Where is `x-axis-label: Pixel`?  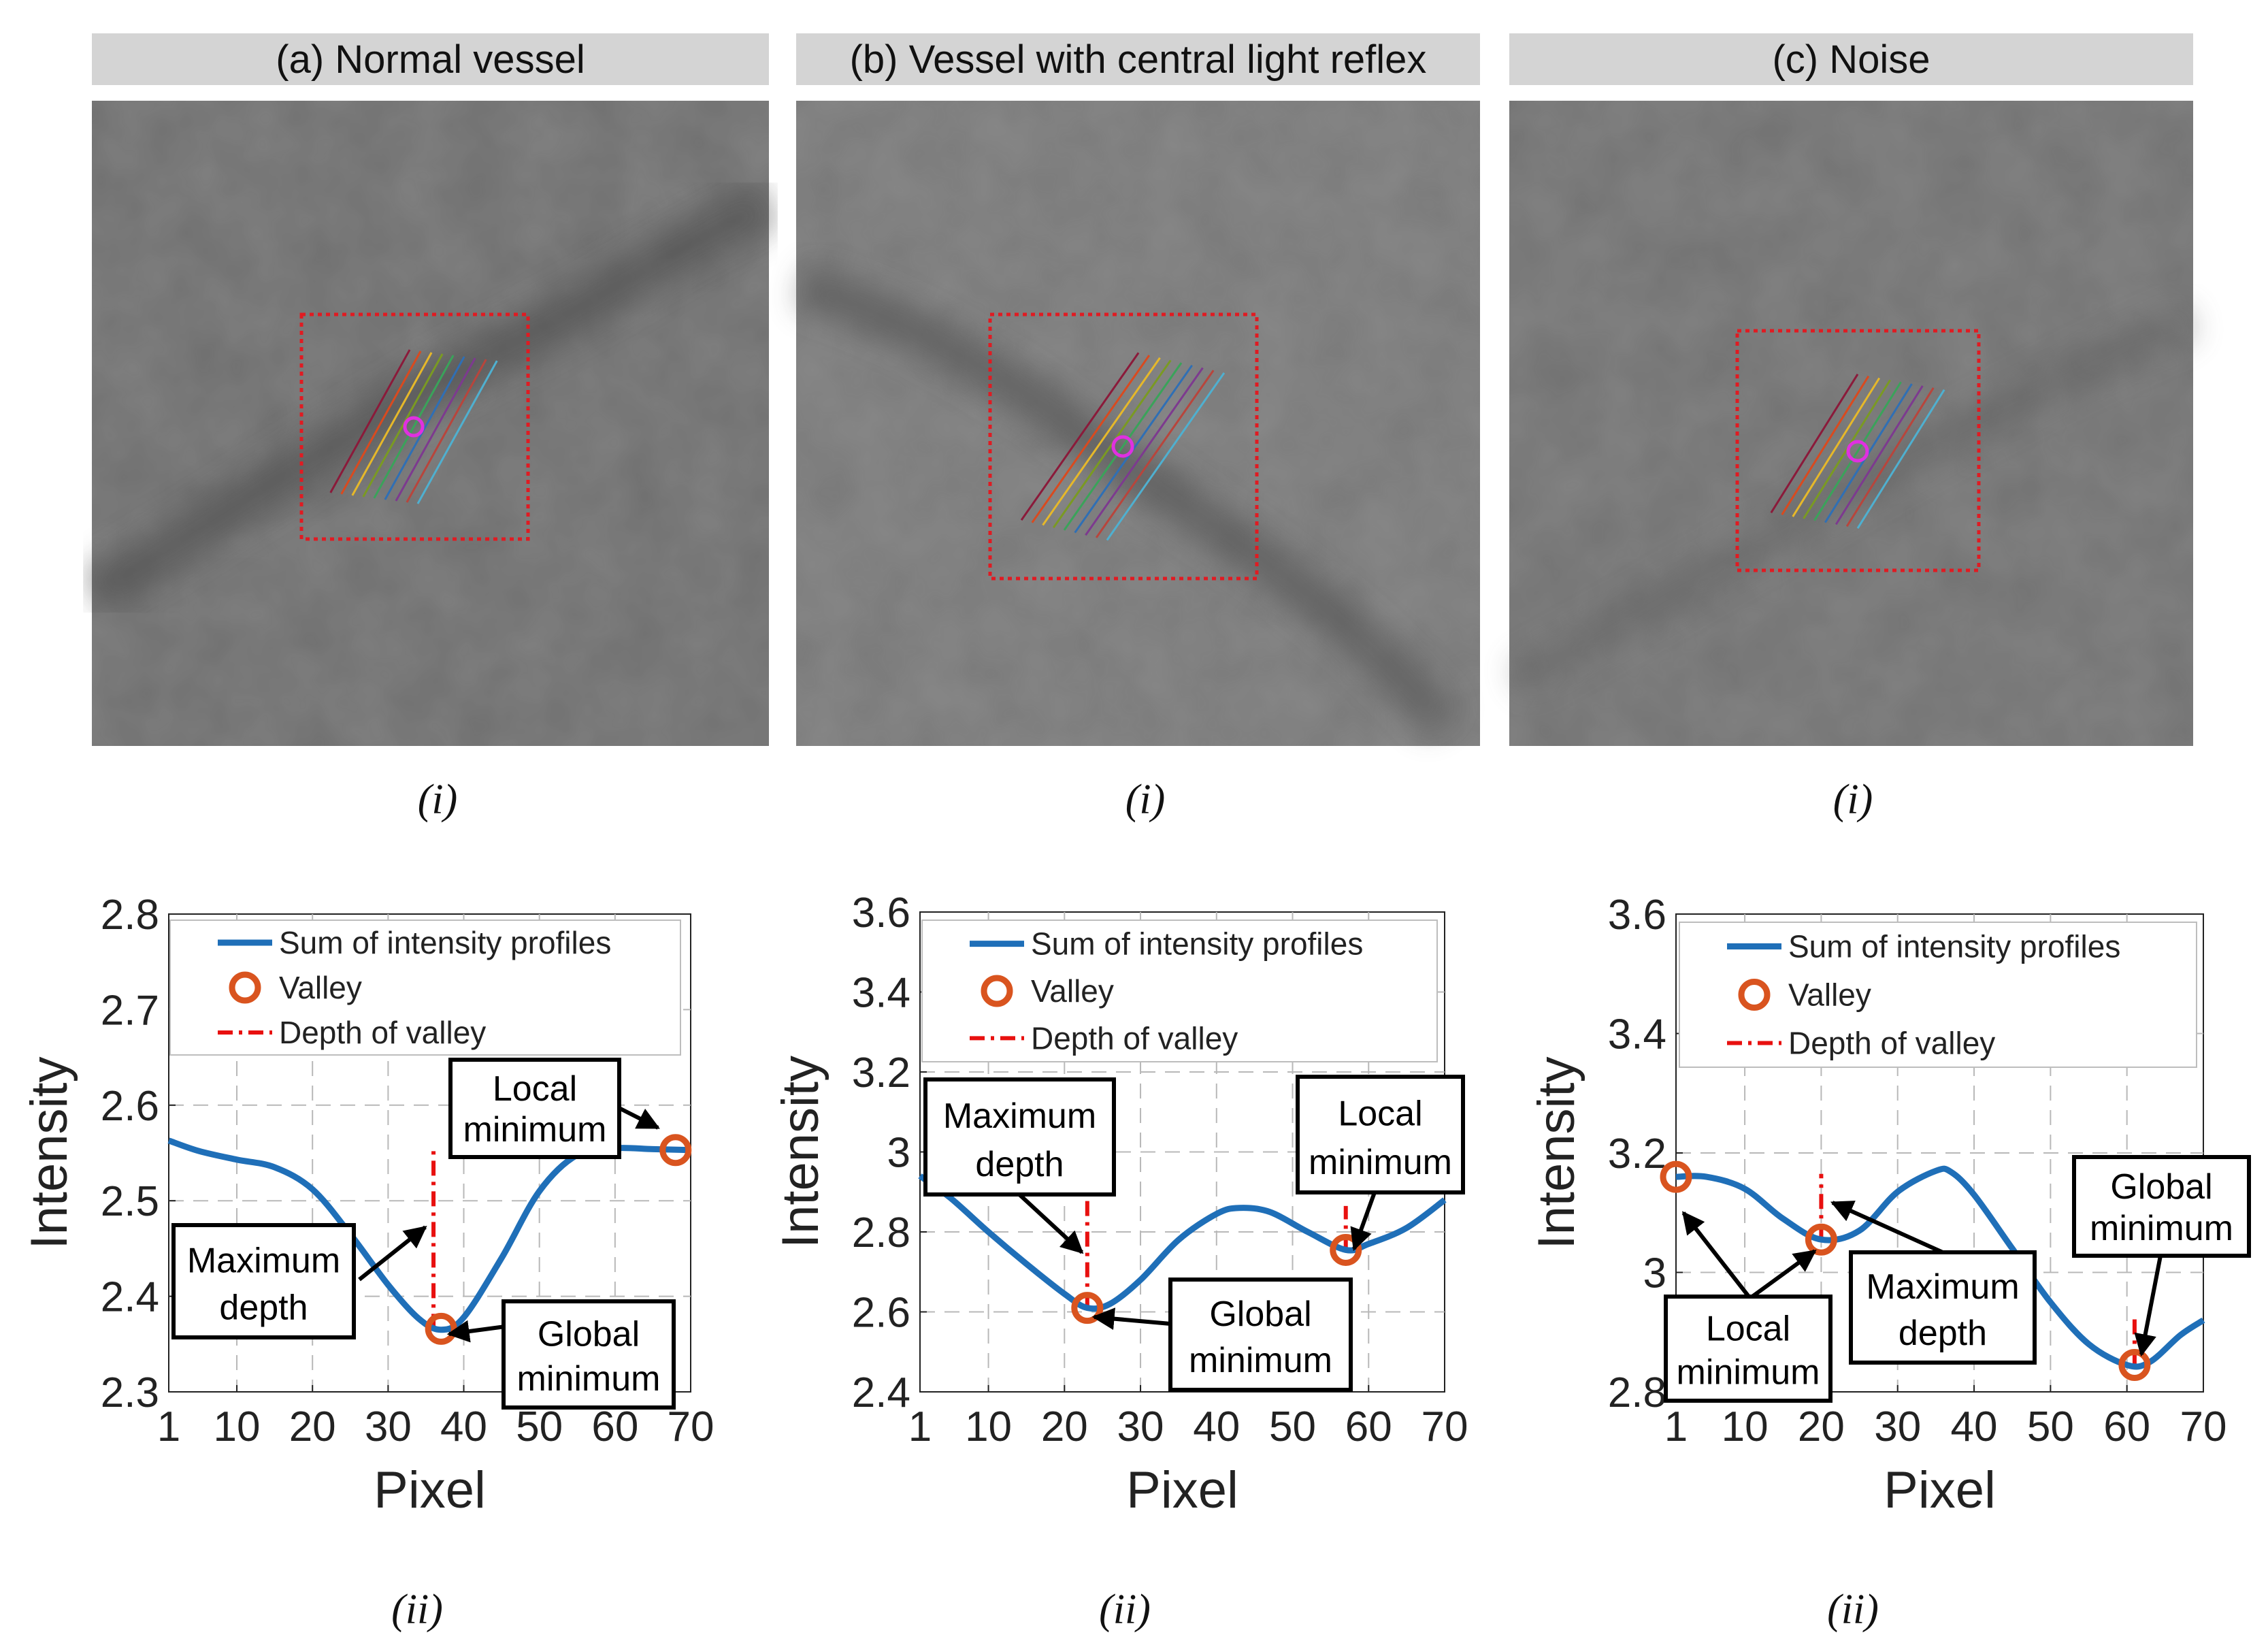
x-axis-label: Pixel is located at coordinates (1182, 1490).